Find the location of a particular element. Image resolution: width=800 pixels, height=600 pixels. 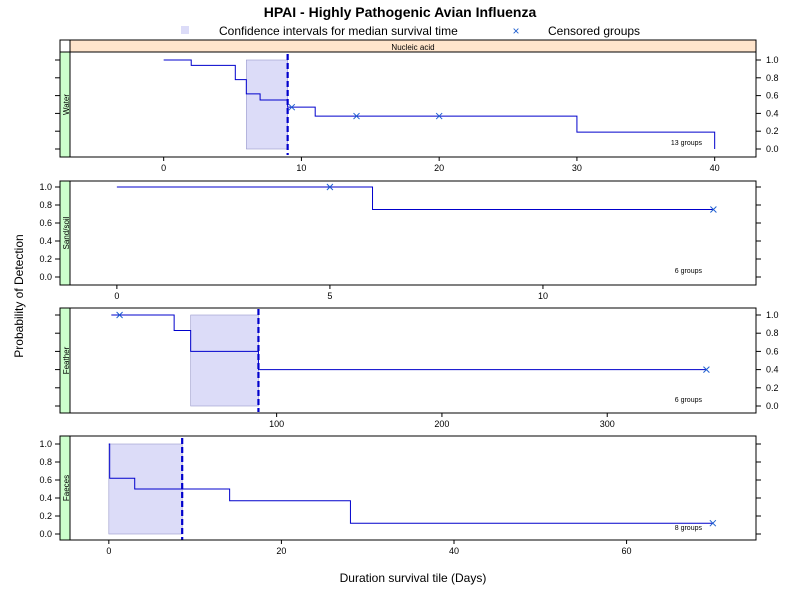

legend-censored-symbol: × is located at coordinates (515, 31).